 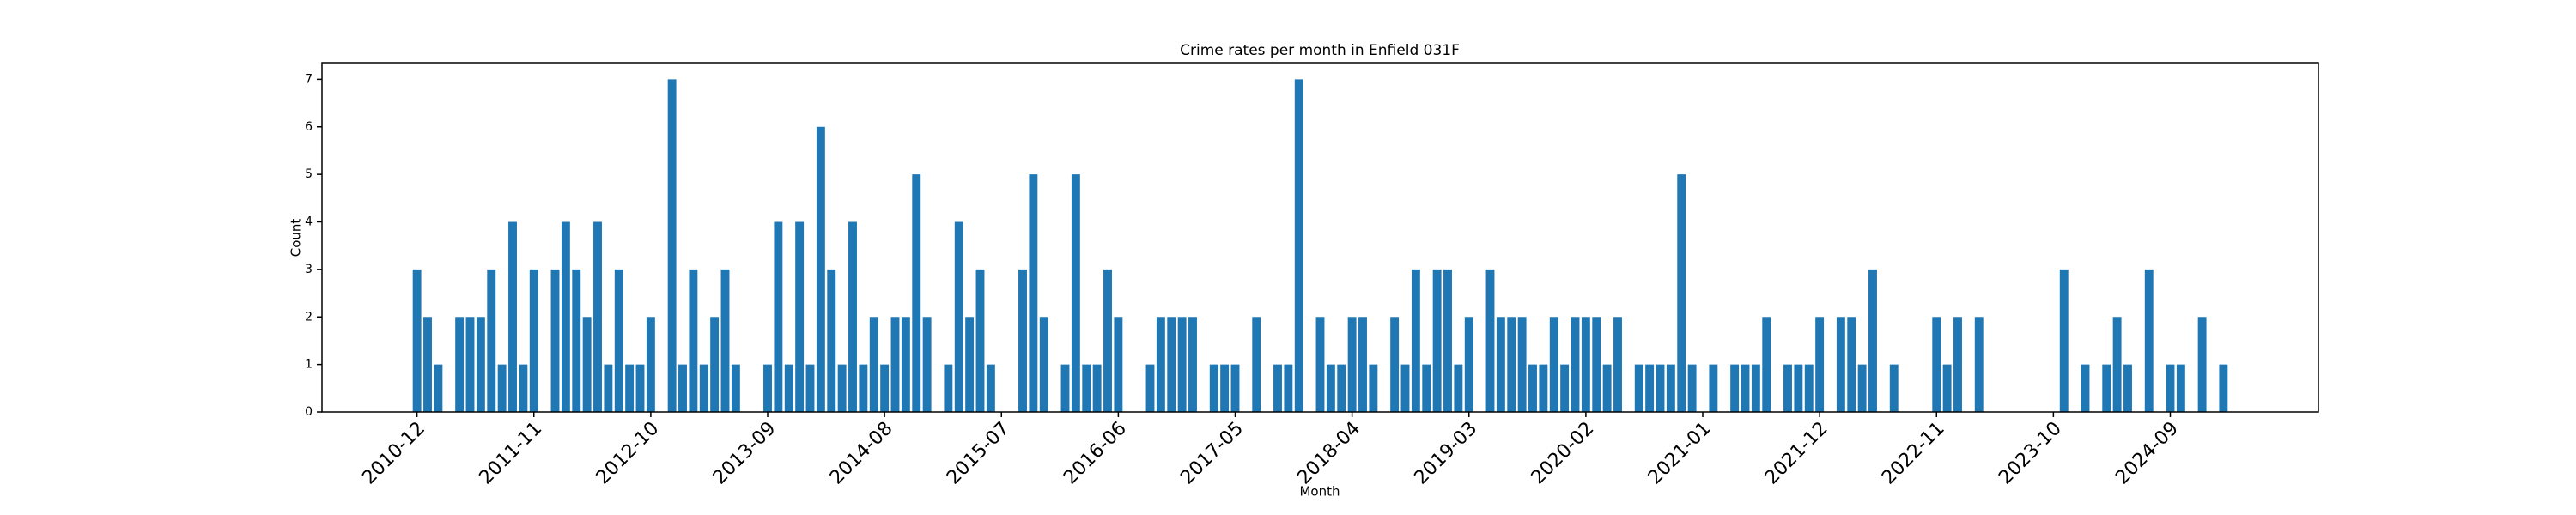 I want to click on x-tick-label: 2013-09, so click(x=745, y=453).